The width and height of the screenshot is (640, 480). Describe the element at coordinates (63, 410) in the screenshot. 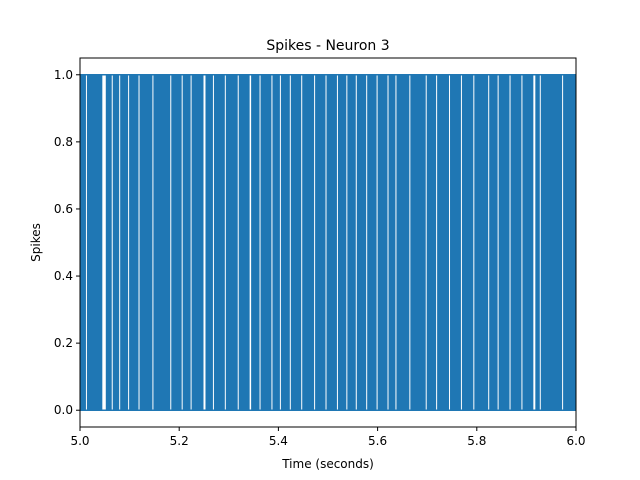

I see `y-tick-label: 0.0` at that location.